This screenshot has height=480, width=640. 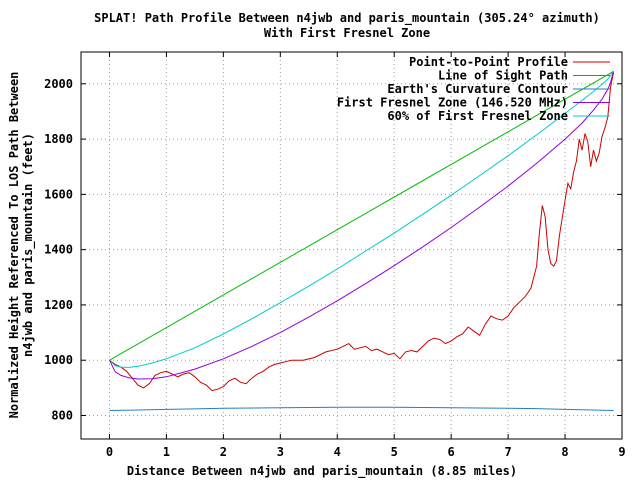 What do you see at coordinates (452, 103) in the screenshot?
I see `legend-label: First Fresnel Zone (146.520 MHz)` at bounding box center [452, 103].